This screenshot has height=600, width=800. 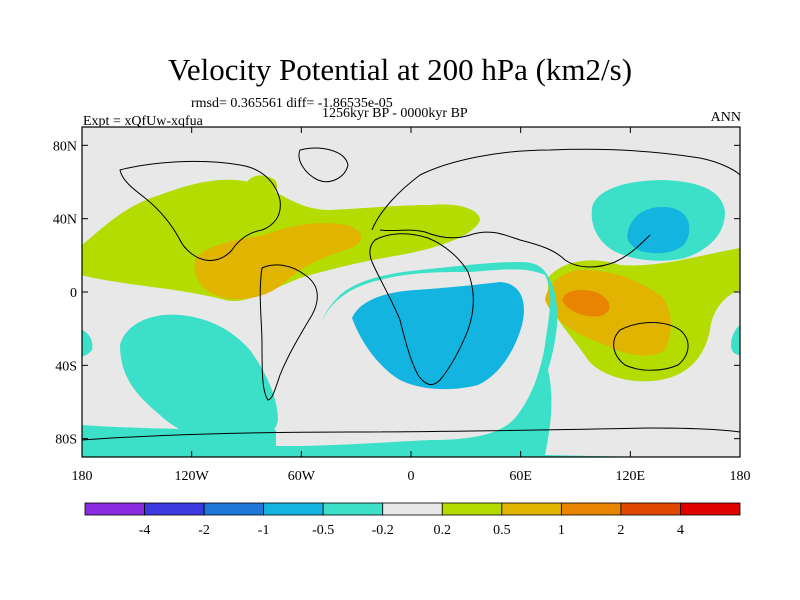 What do you see at coordinates (199, 379) in the screenshot?
I see `negative-region-south-pacific` at bounding box center [199, 379].